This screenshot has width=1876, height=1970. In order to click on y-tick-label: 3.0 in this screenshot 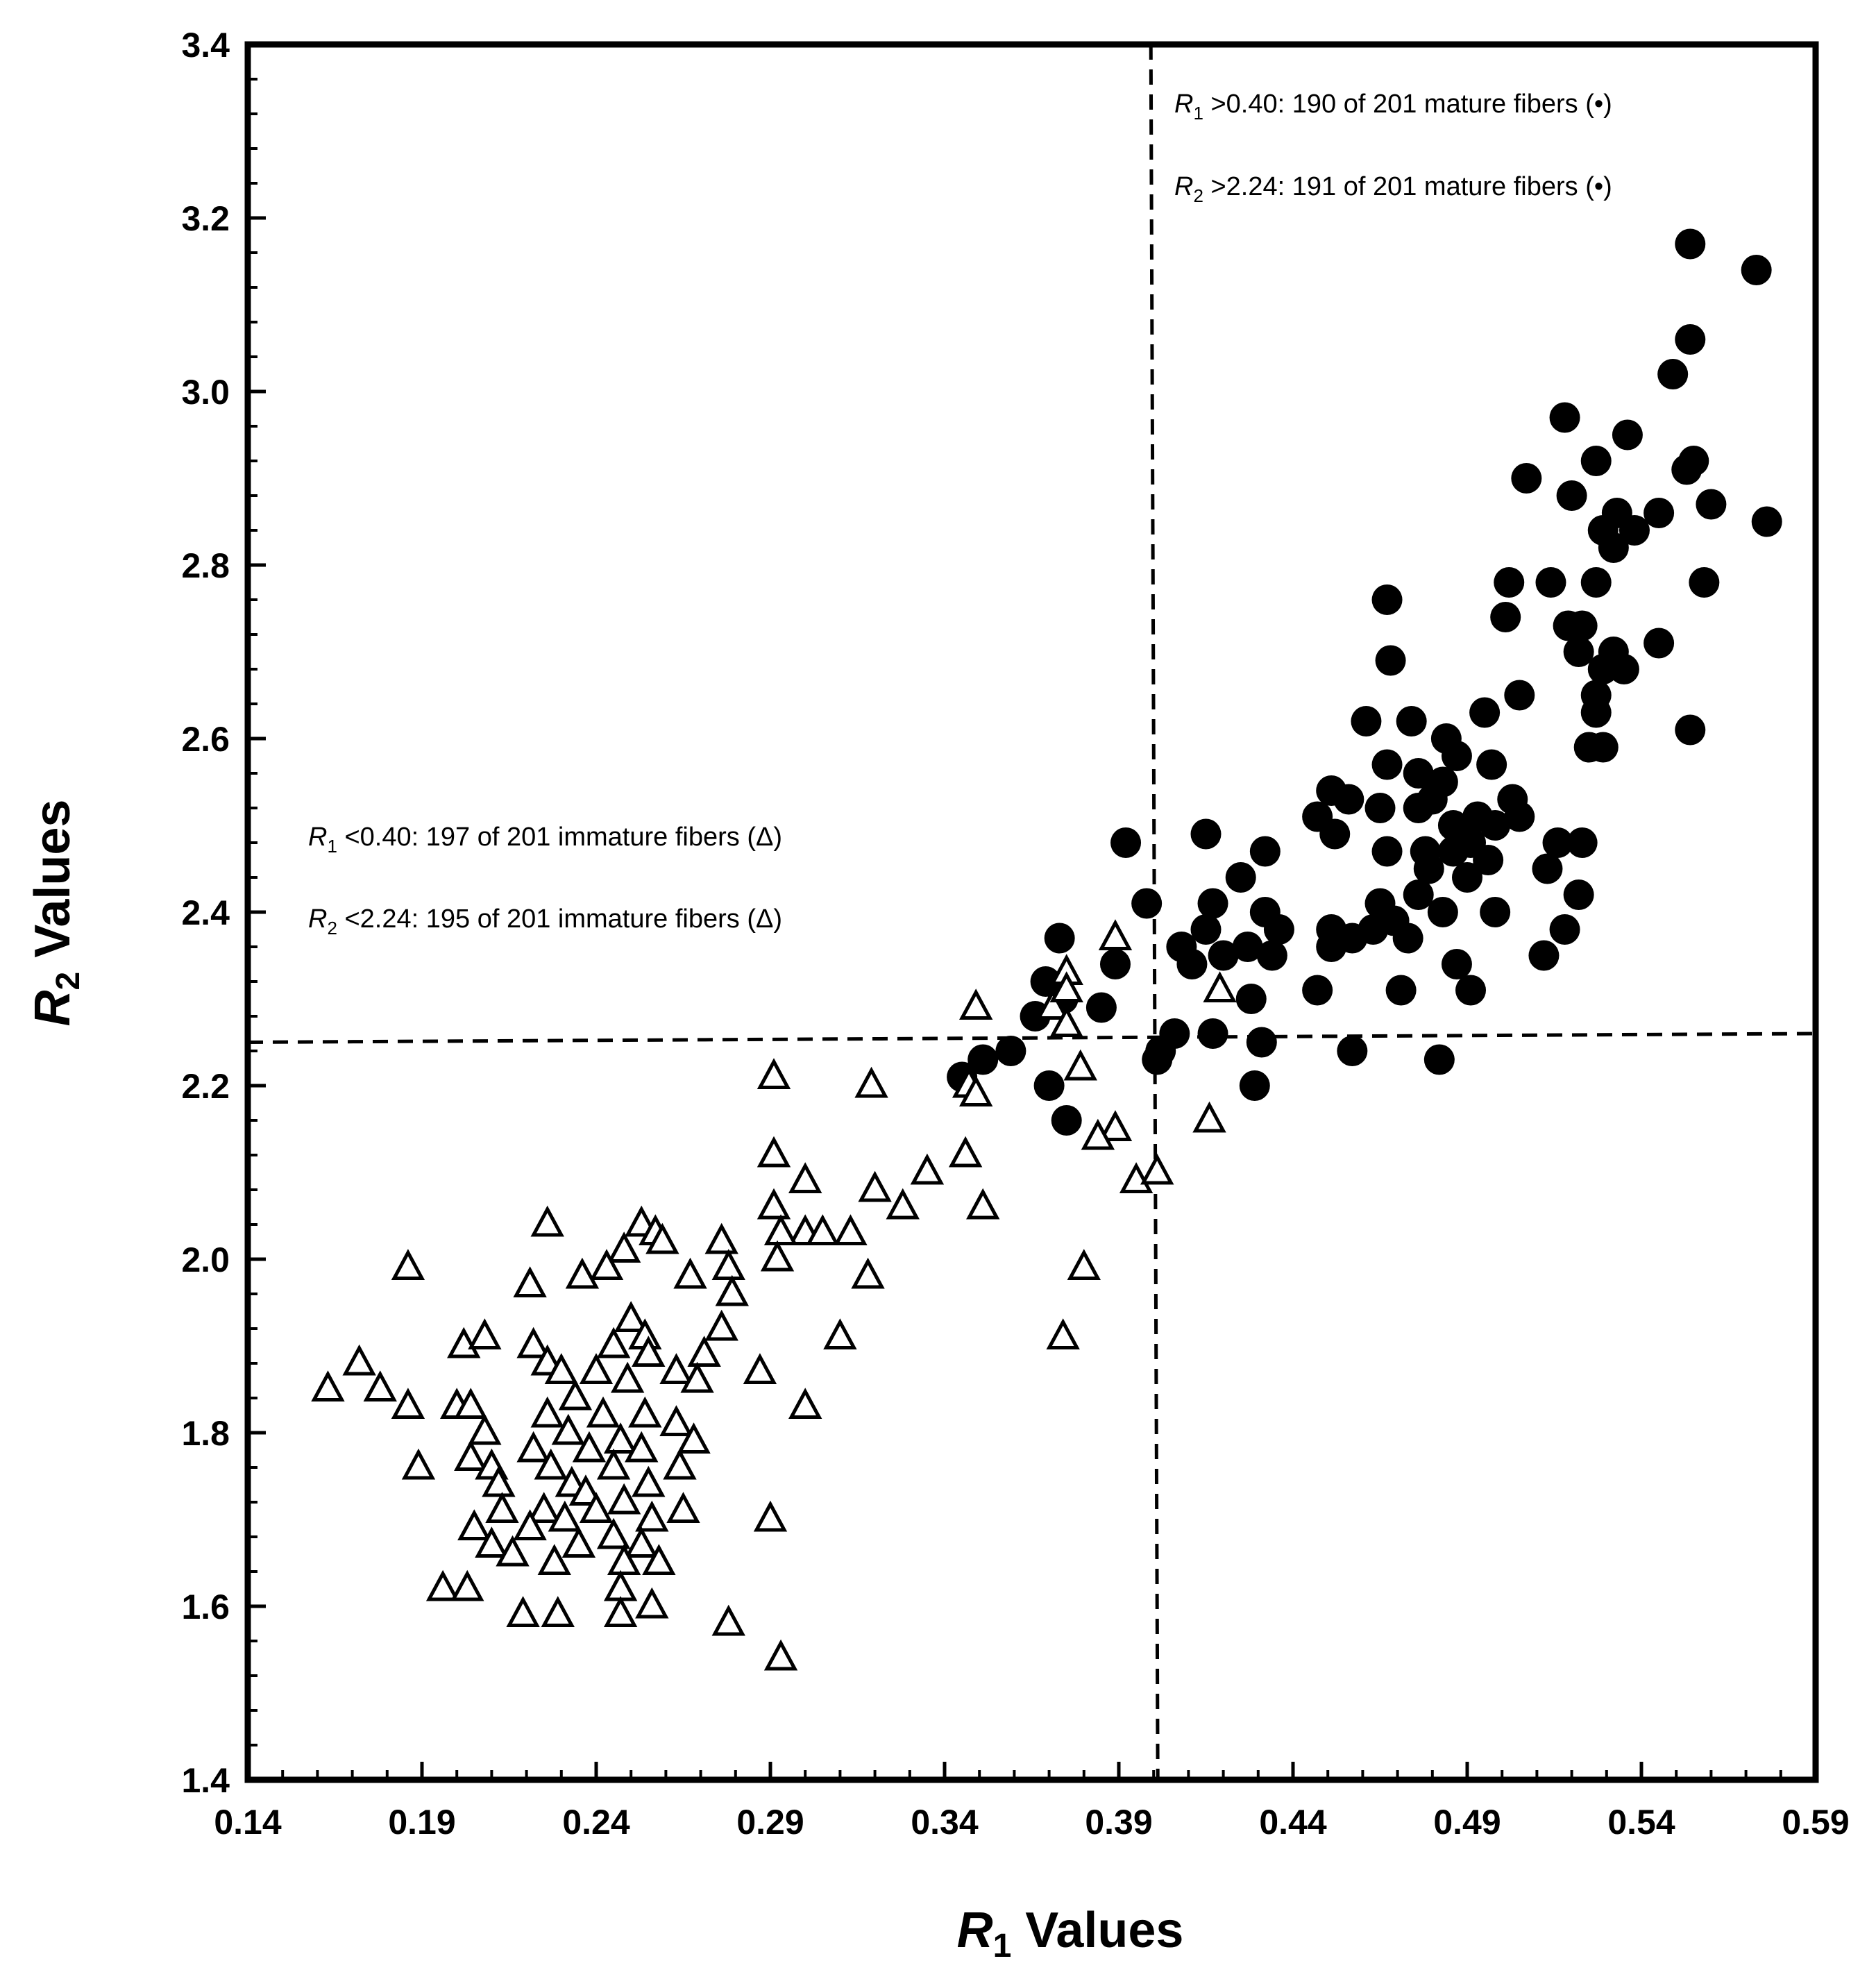, I will do `click(206, 393)`.